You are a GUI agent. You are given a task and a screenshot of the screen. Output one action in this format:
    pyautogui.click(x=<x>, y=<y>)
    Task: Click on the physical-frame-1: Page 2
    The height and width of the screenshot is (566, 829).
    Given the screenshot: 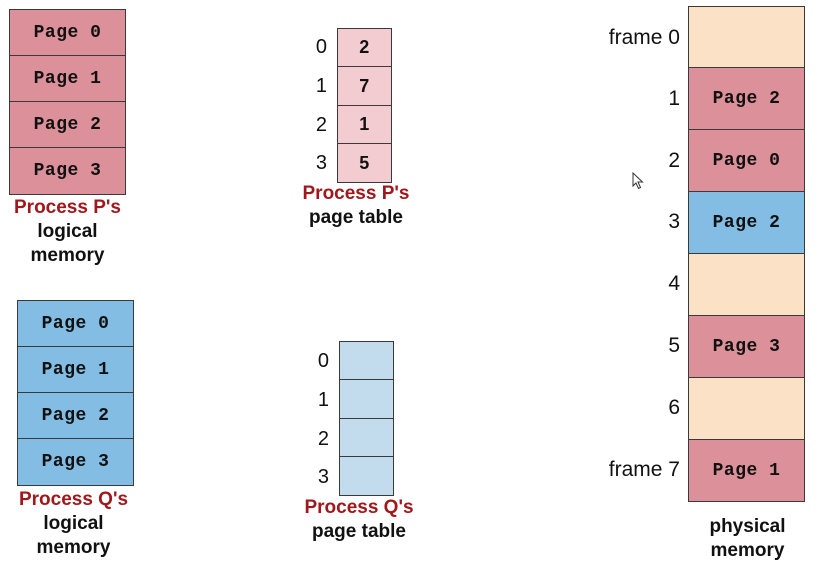 What is the action you would take?
    pyautogui.click(x=746, y=99)
    